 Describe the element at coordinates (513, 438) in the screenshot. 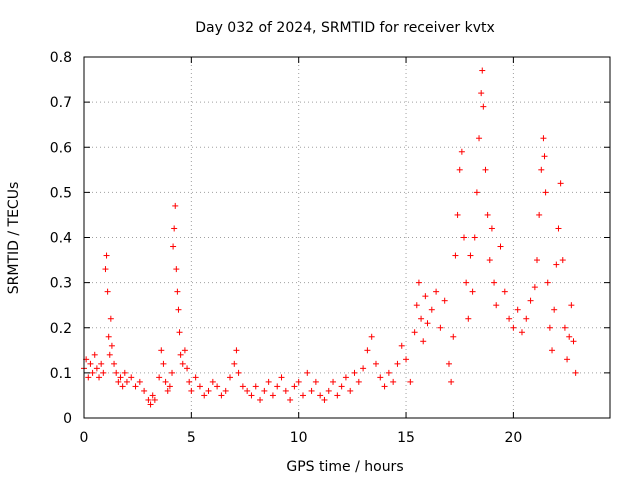

I see `x-tick-label: 20` at that location.